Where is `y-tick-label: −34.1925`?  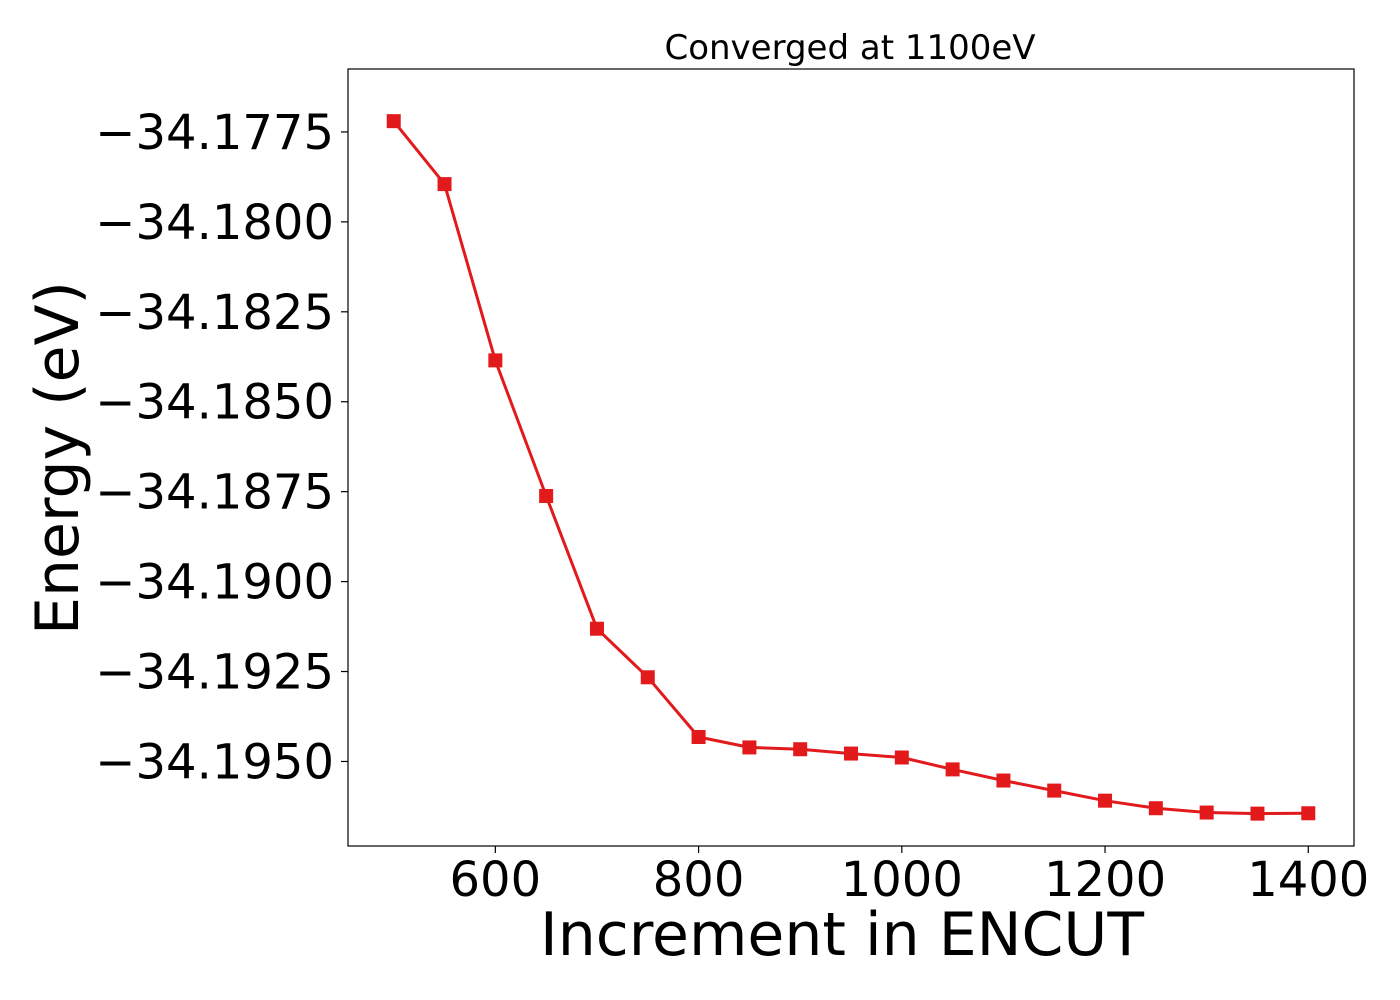
y-tick-label: −34.1925 is located at coordinates (214, 673).